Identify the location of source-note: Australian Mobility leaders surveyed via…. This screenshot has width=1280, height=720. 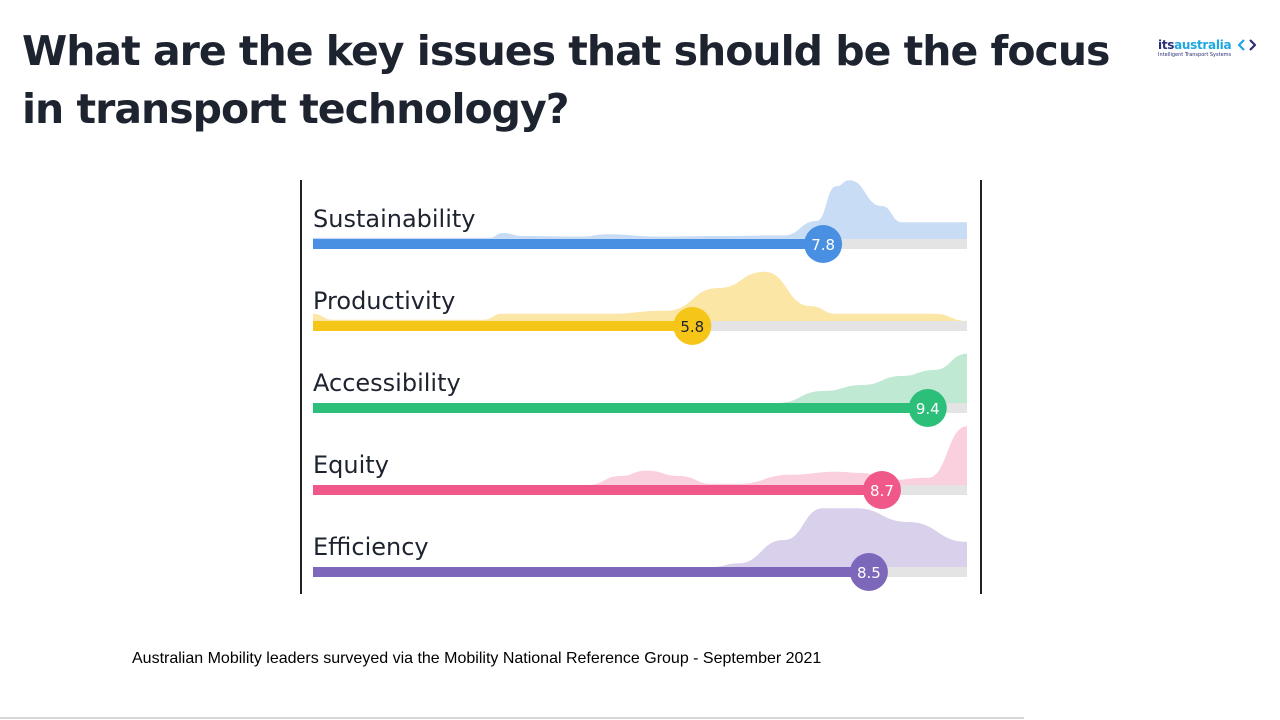
(477, 658).